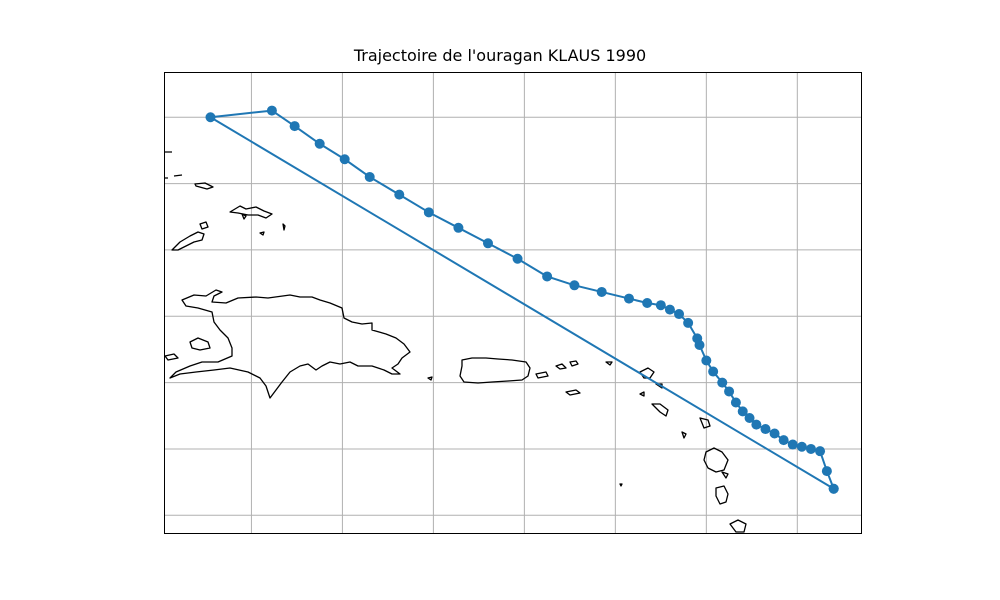  Describe the element at coordinates (488, 370) in the screenshot. I see `coastline-puerto-rico` at that location.